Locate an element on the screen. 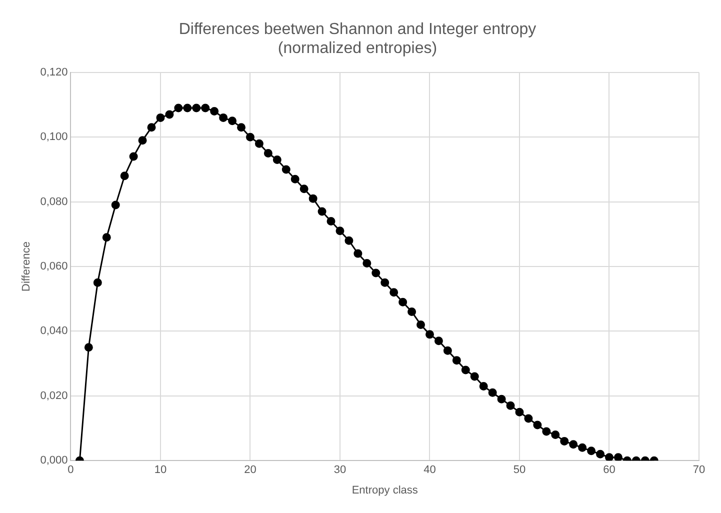 Image resolution: width=721 pixels, height=513 pixels. x-tick-label: 40 is located at coordinates (430, 470).